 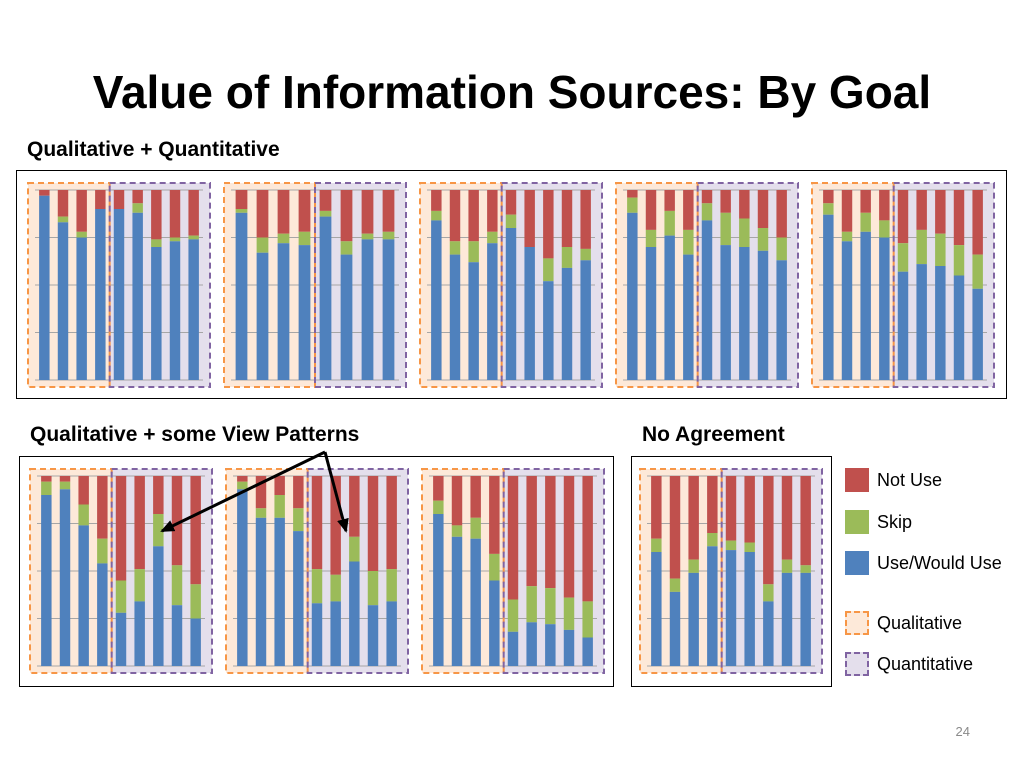 I want to click on bar-quantitative-2-skip, so click(x=346, y=248).